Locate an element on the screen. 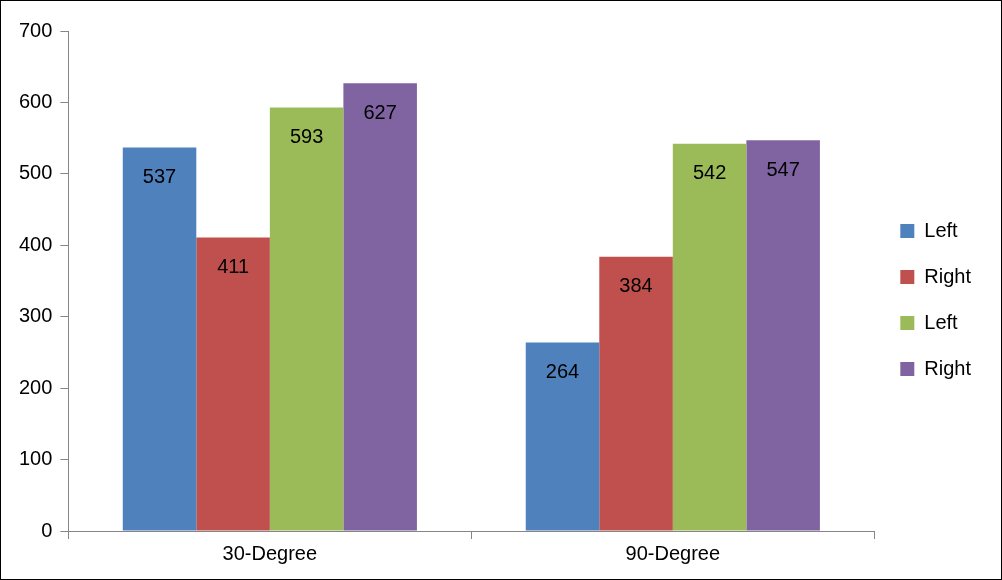 This screenshot has width=1002, height=580. data-label: 547 is located at coordinates (783, 168).